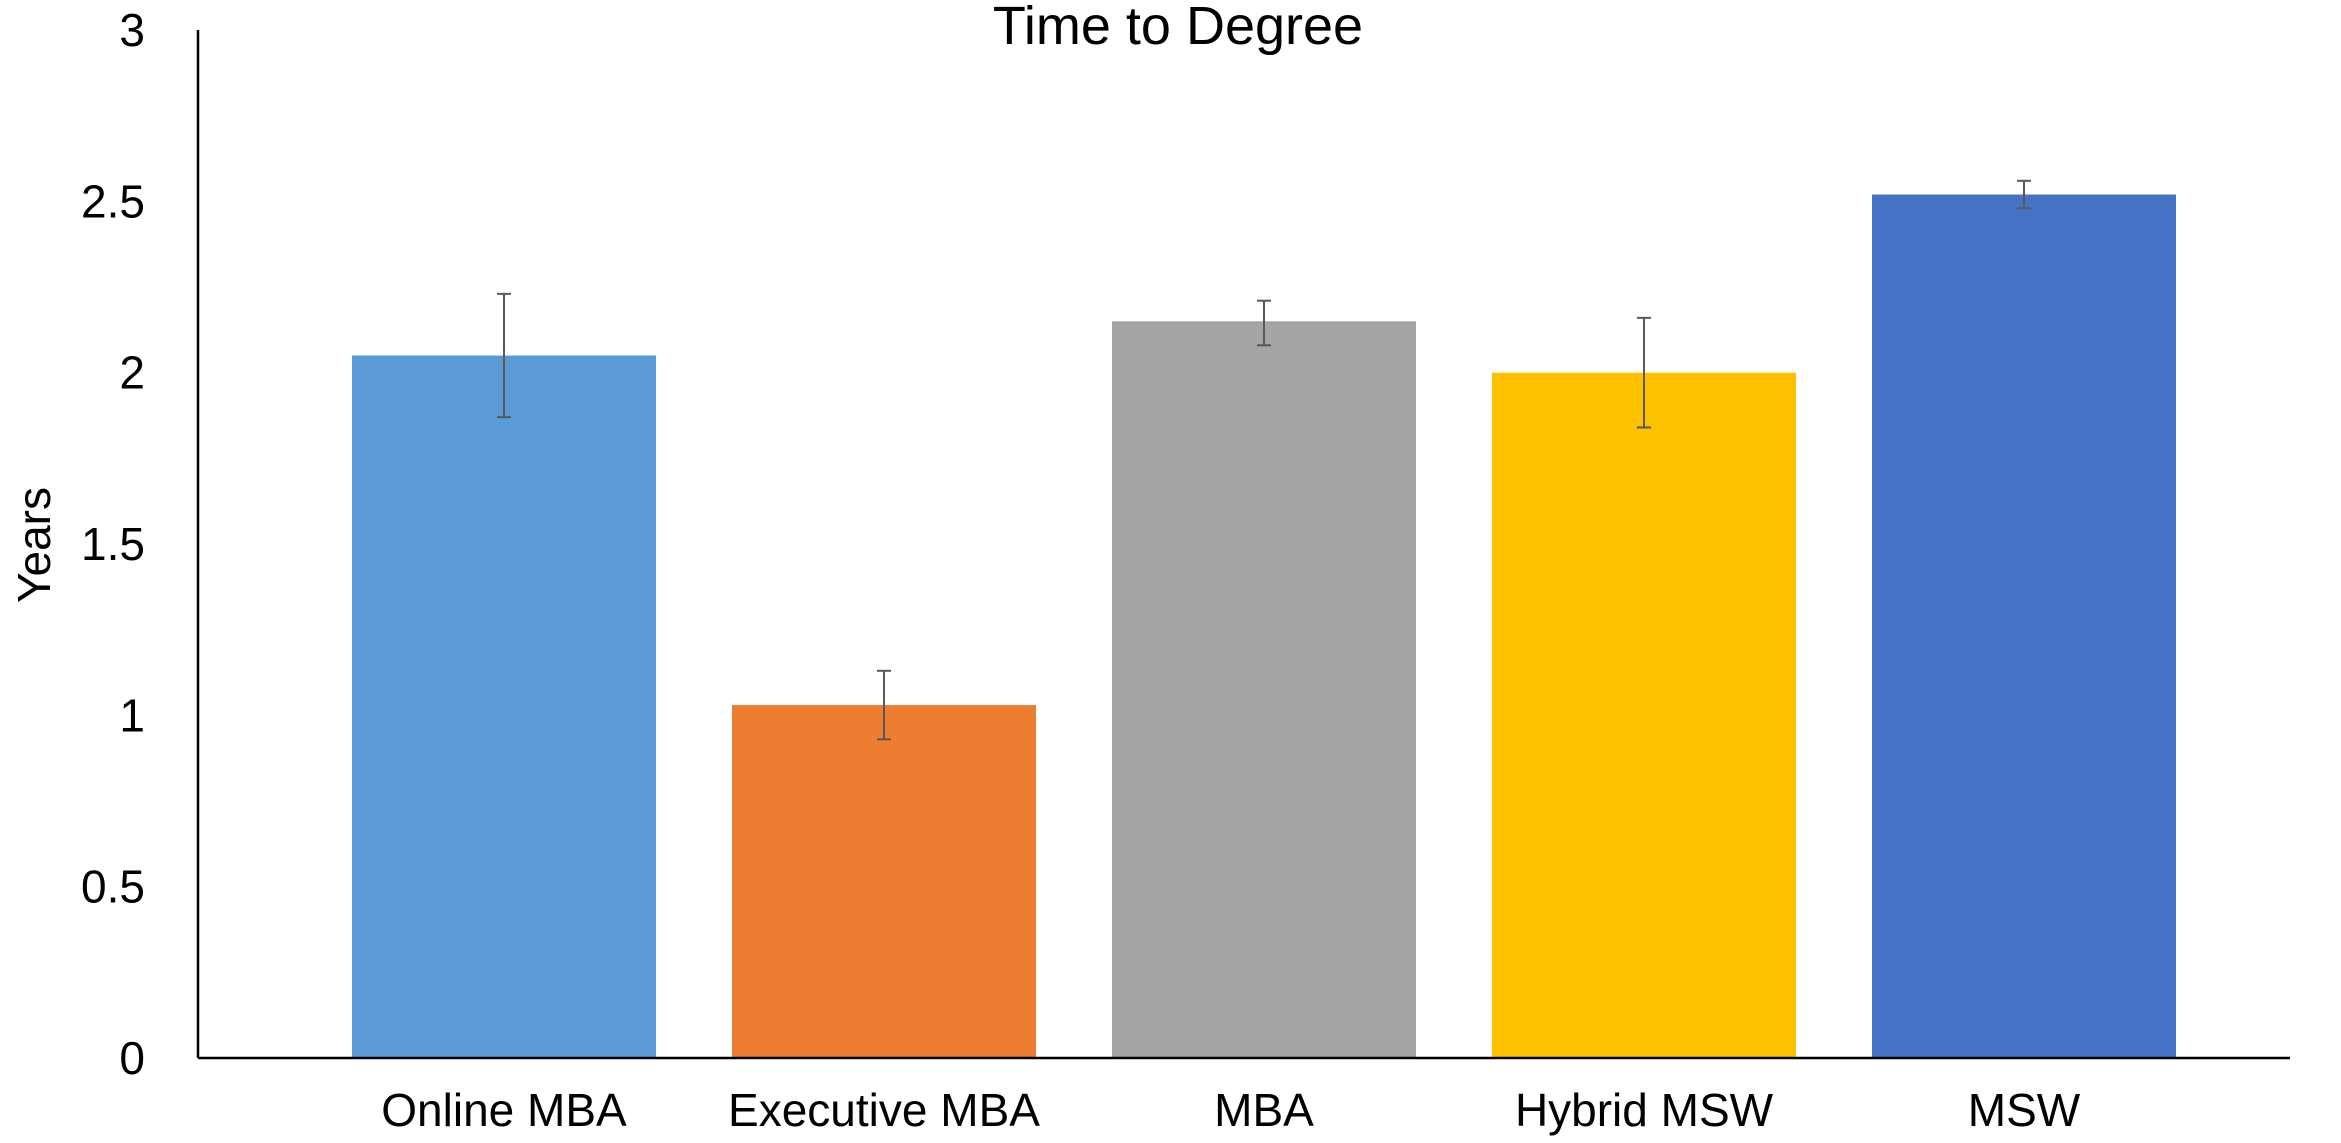  I want to click on chart-title: Time to Degree, so click(1178, 28).